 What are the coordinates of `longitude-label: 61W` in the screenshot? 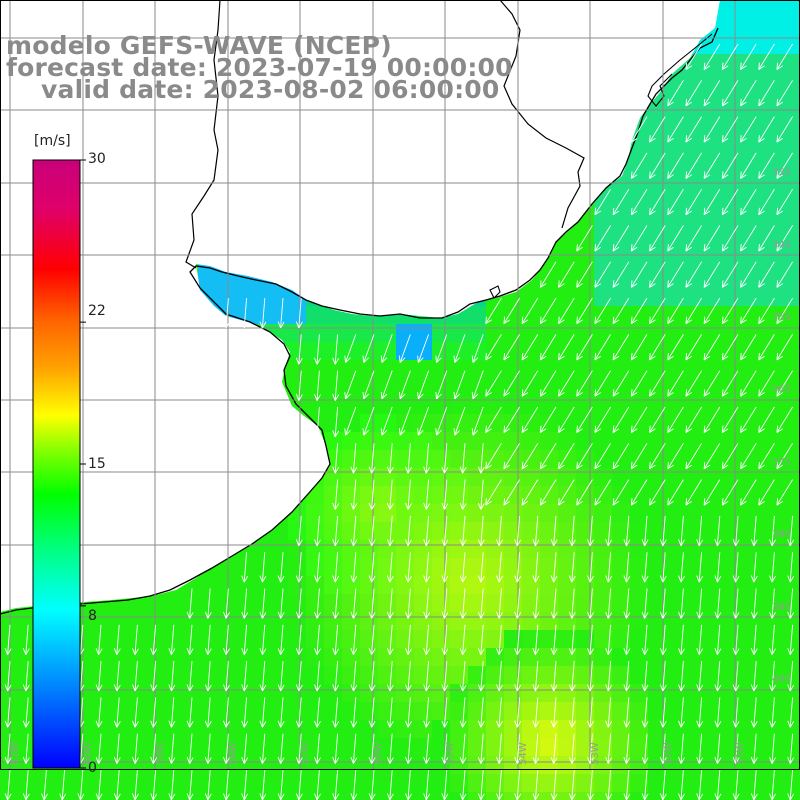 It's located at (15, 753).